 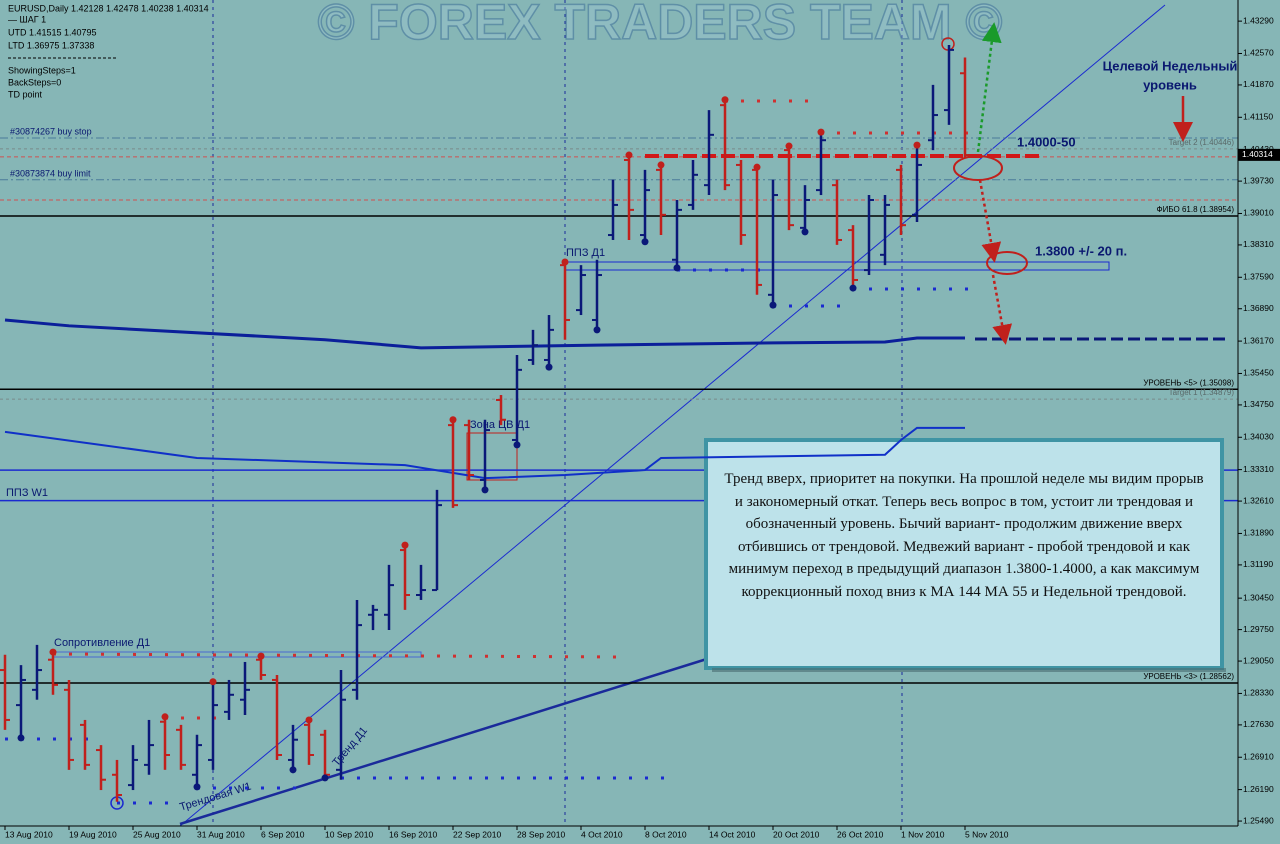 I want to click on y-tick-label: 1.31890, so click(x=1258, y=533).